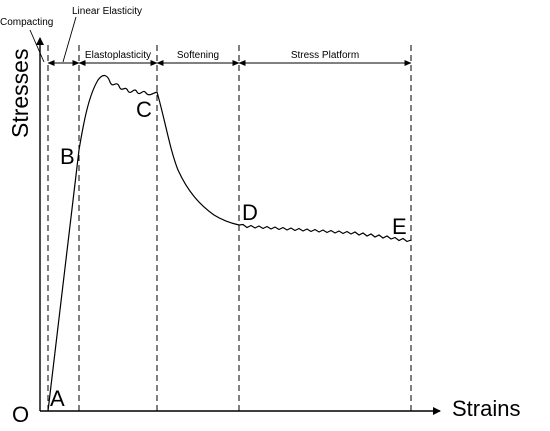 This screenshot has width=550, height=431. I want to click on point-label-b: B, so click(67, 156).